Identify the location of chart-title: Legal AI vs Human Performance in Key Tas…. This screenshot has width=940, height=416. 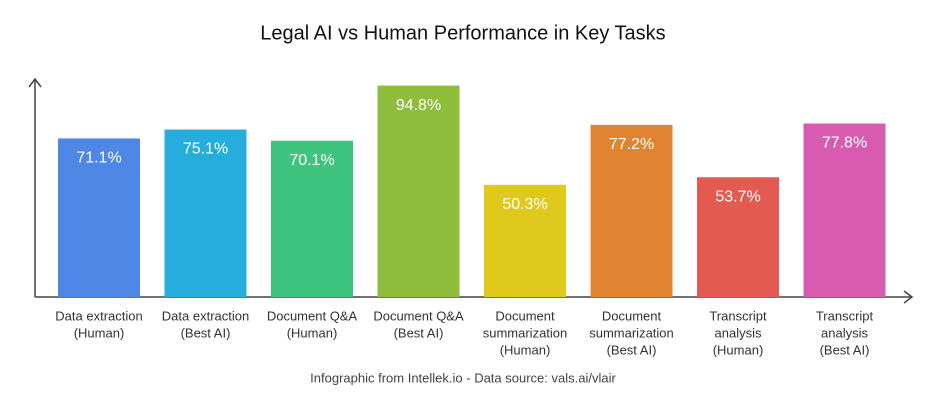
(462, 33).